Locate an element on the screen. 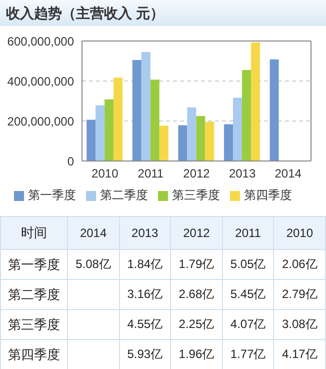  data-label: 3.16亿 is located at coordinates (145, 295).